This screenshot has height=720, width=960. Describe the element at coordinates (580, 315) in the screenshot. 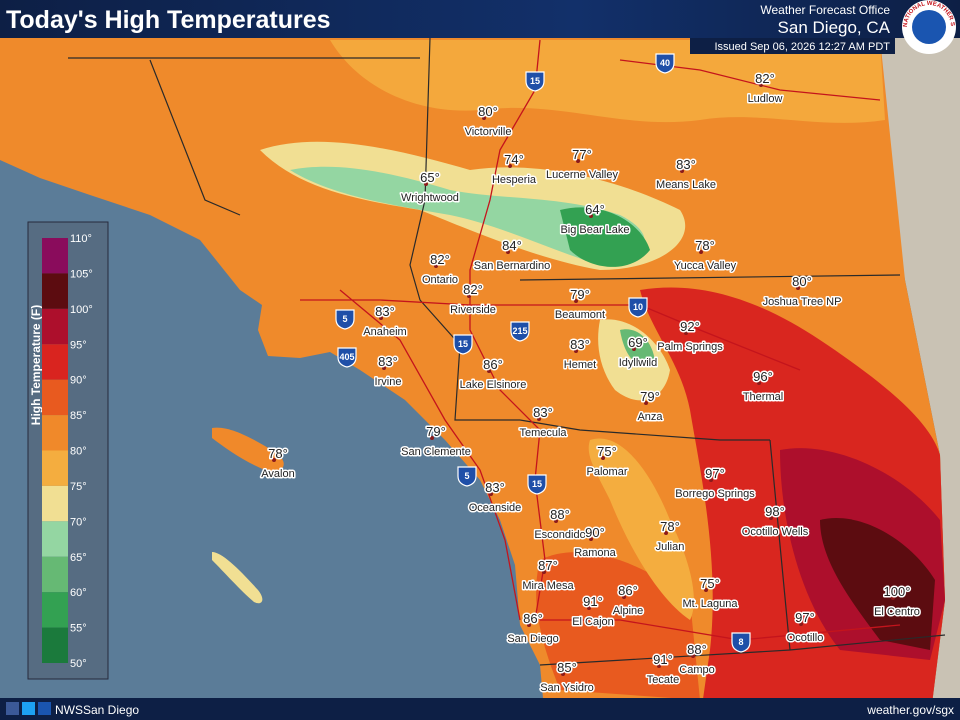

I see `city-name: Beaumont` at that location.